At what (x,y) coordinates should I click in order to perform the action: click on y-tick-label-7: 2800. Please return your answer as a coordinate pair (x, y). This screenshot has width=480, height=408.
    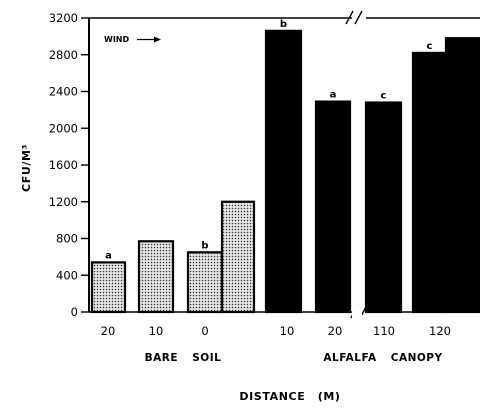
    Looking at the image, I should click on (63, 55).